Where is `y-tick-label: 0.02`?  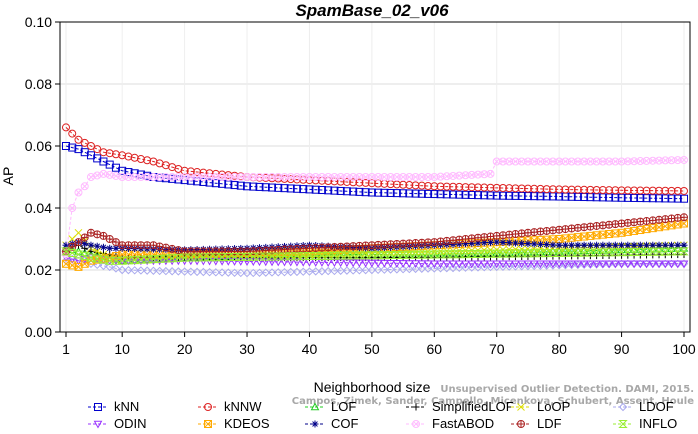
y-tick-label: 0.02 is located at coordinates (38, 270).